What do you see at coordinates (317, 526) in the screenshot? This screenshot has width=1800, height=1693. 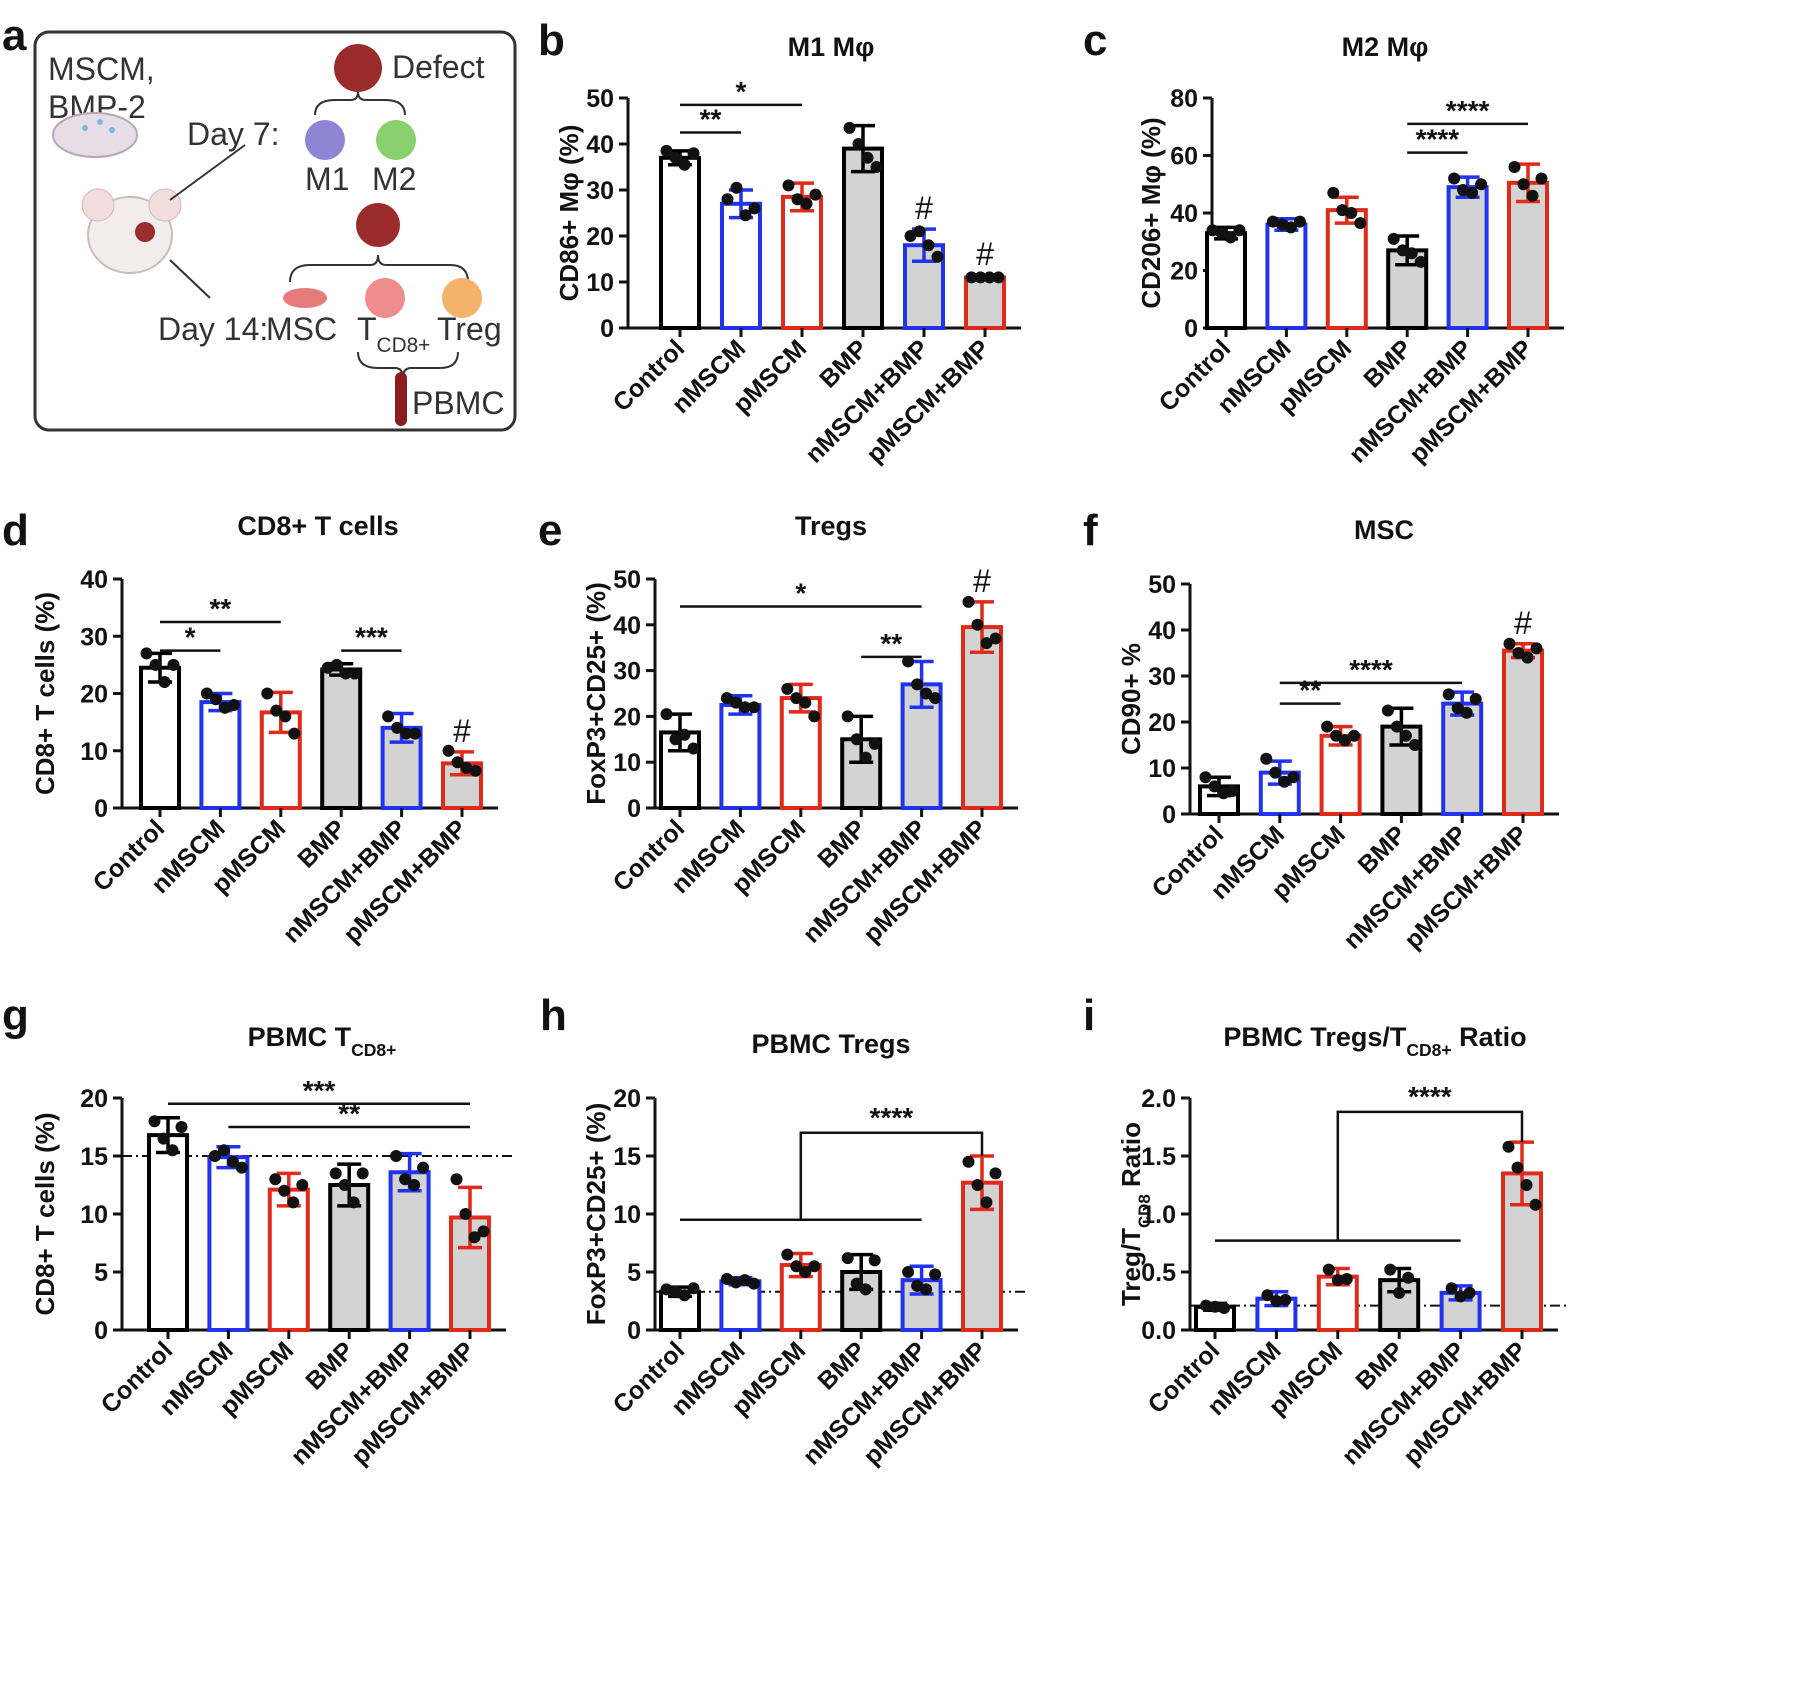 I see `chart-title: CD8+ T cells` at bounding box center [317, 526].